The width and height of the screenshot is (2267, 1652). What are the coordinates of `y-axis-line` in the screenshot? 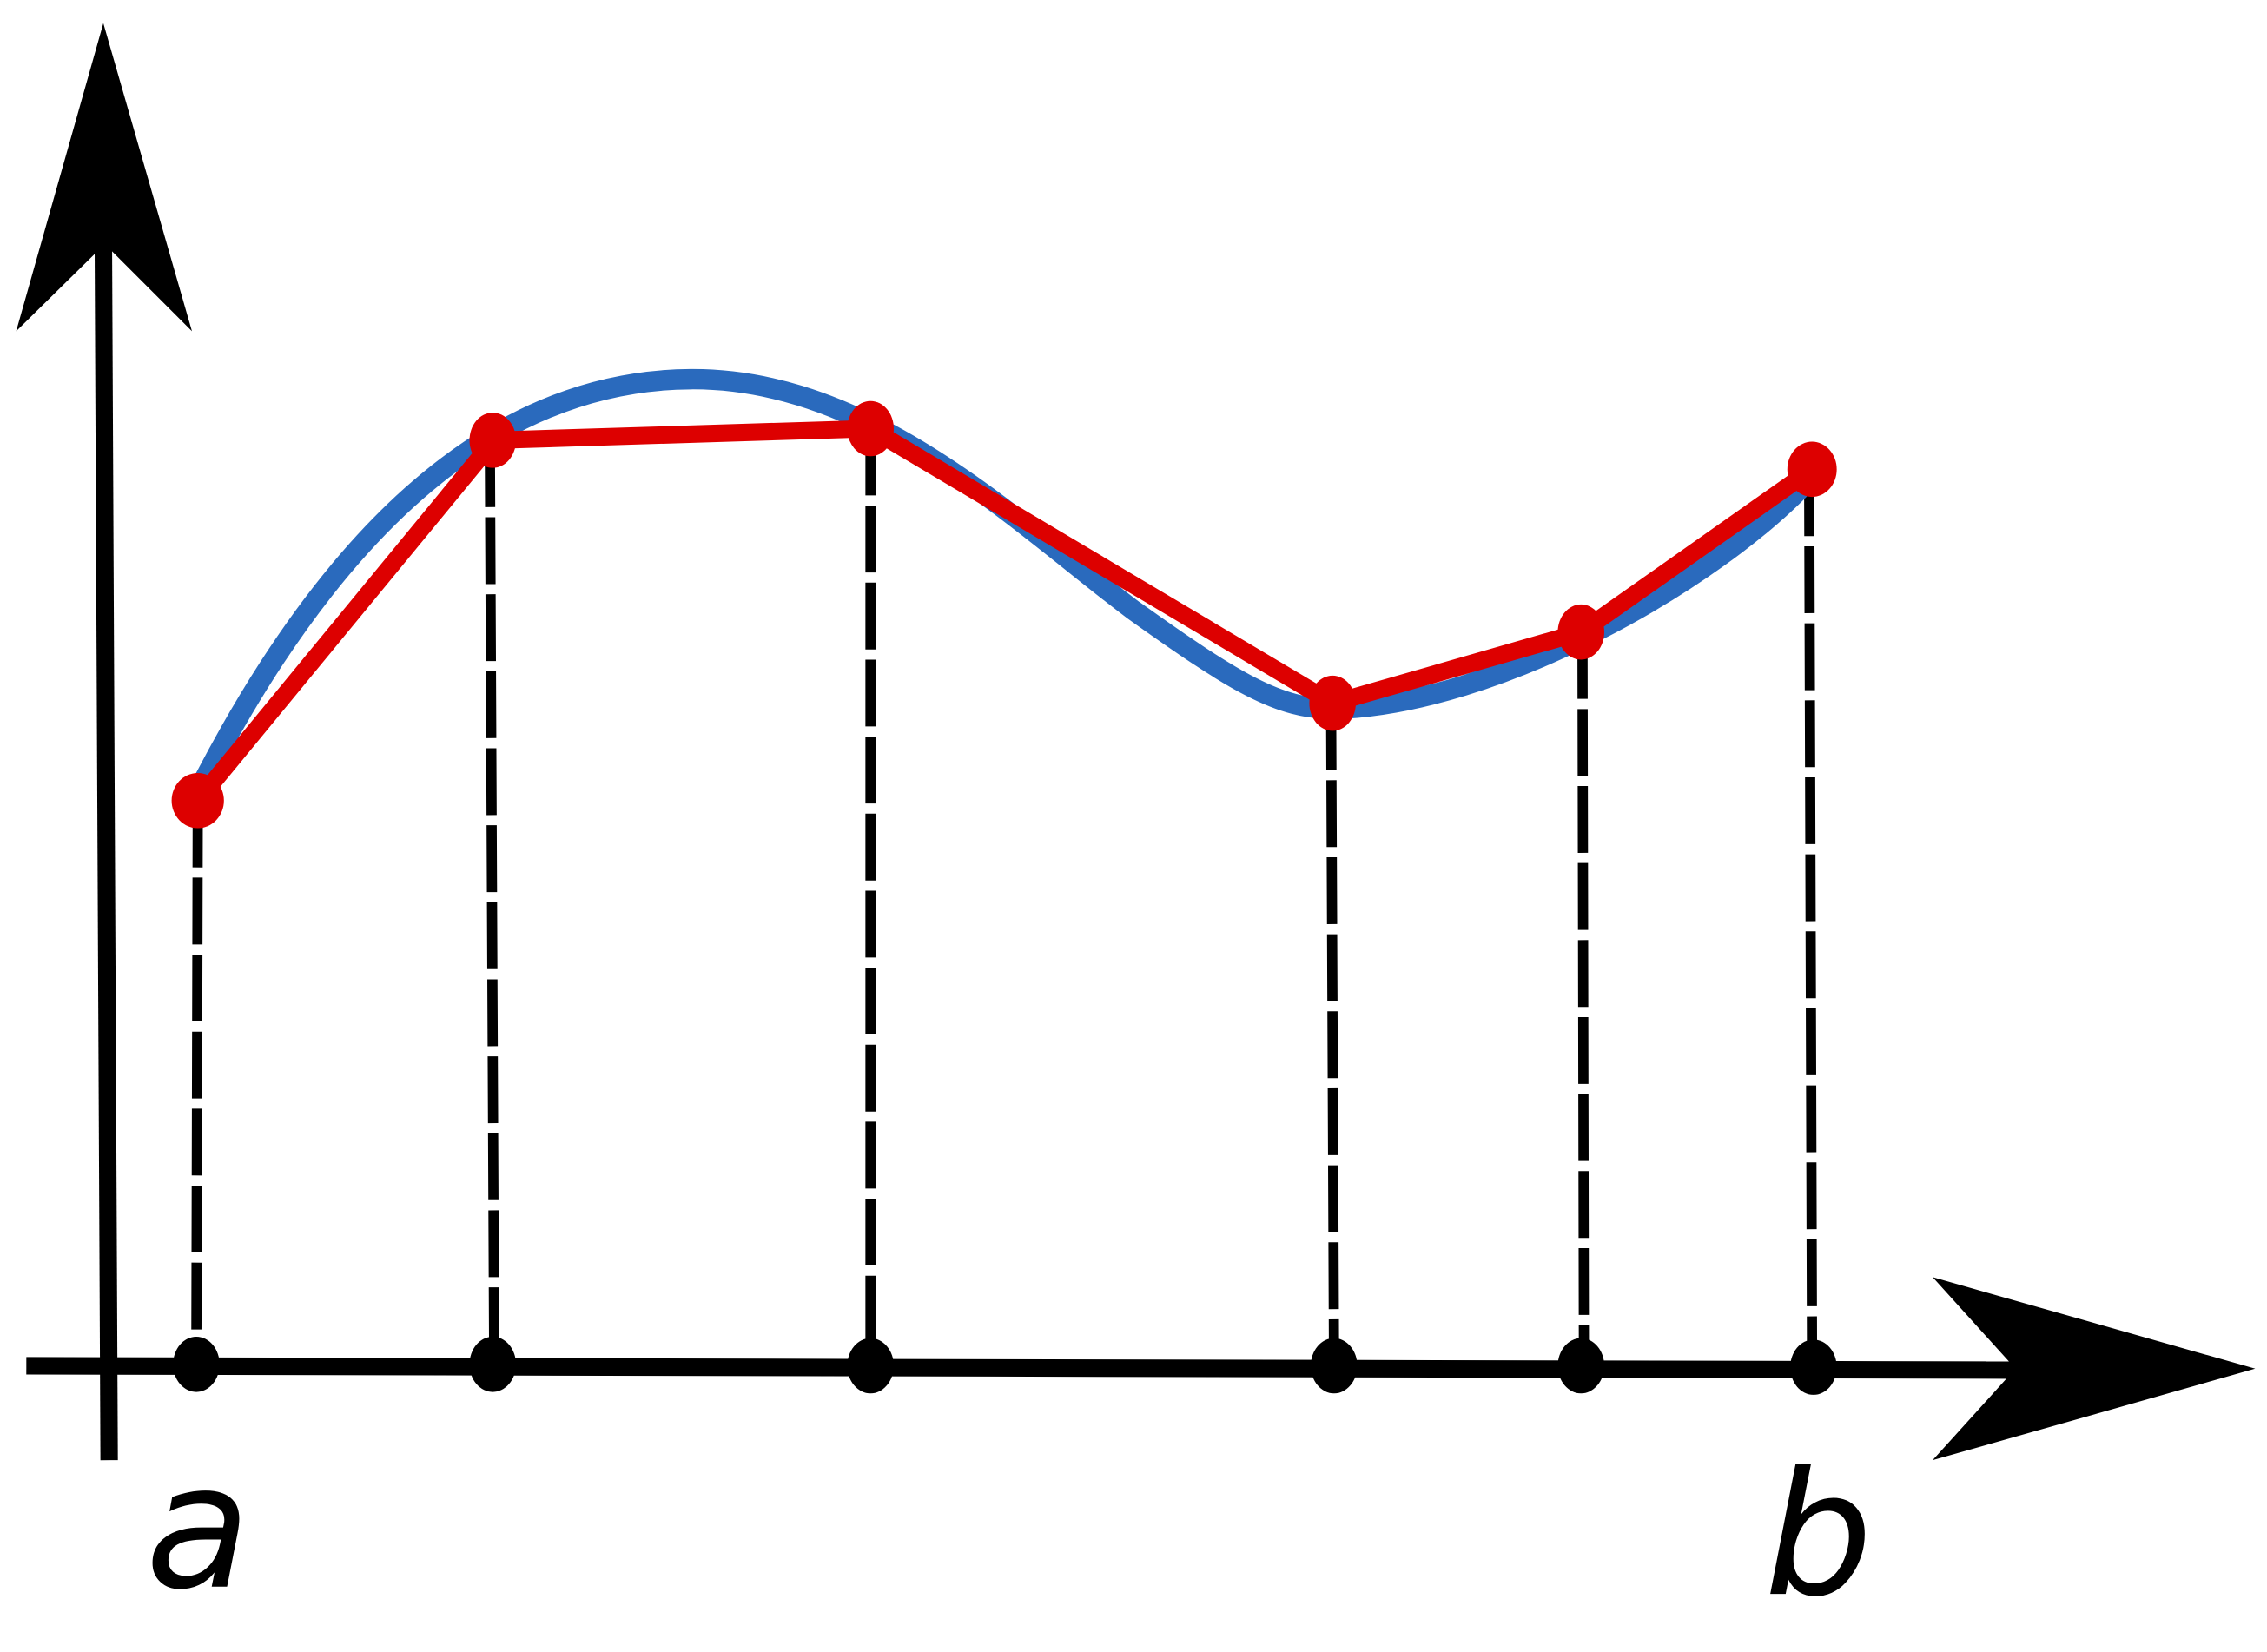 It's located at (106, 850).